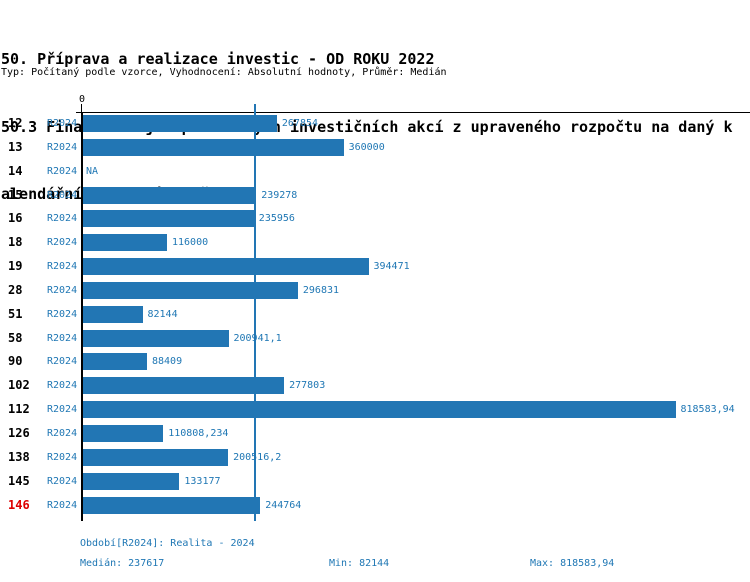 Image resolution: width=750 pixels, height=582 pixels. Describe the element at coordinates (122, 563) in the screenshot. I see `footer-median-label: Medián: 237617` at that location.